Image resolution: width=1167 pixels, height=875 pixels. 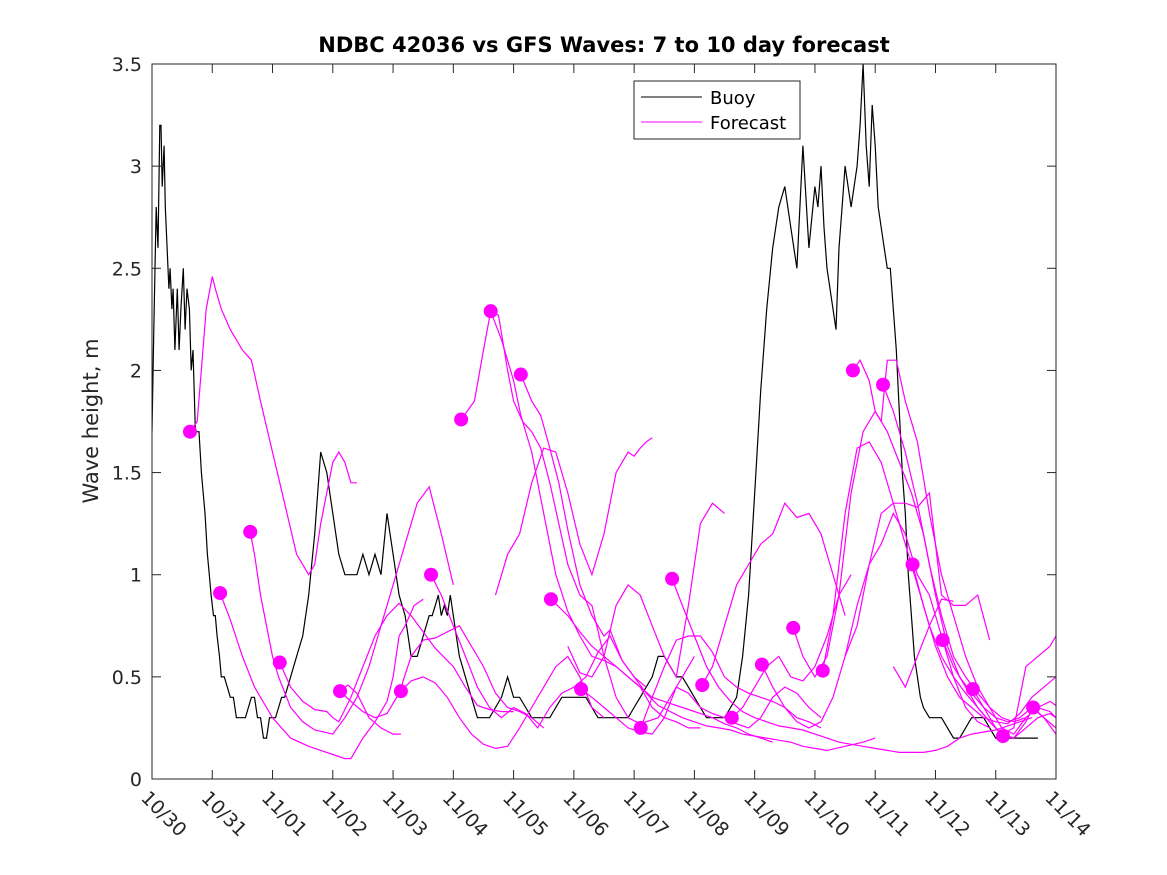 What do you see at coordinates (136, 167) in the screenshot?
I see `y-tick-label: 3` at bounding box center [136, 167].